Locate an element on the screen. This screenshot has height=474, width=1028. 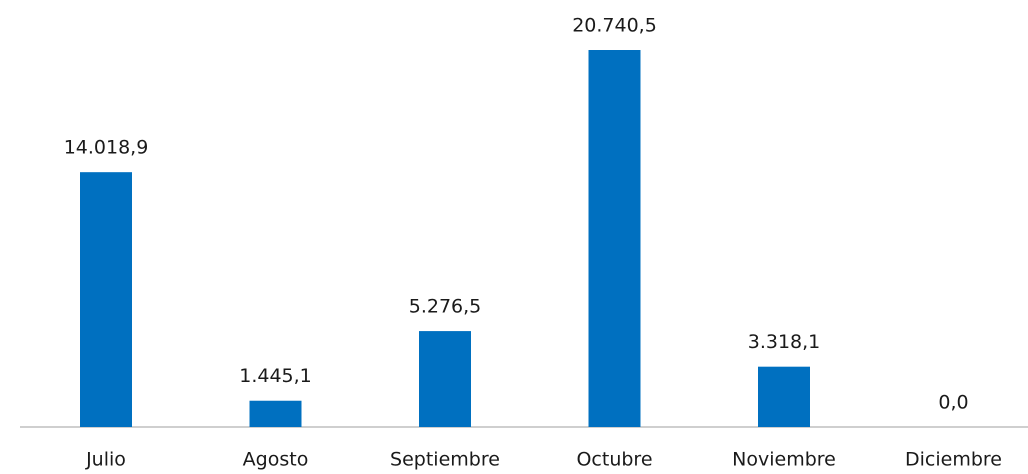
x-tick-label: Diciembre is located at coordinates (953, 460).